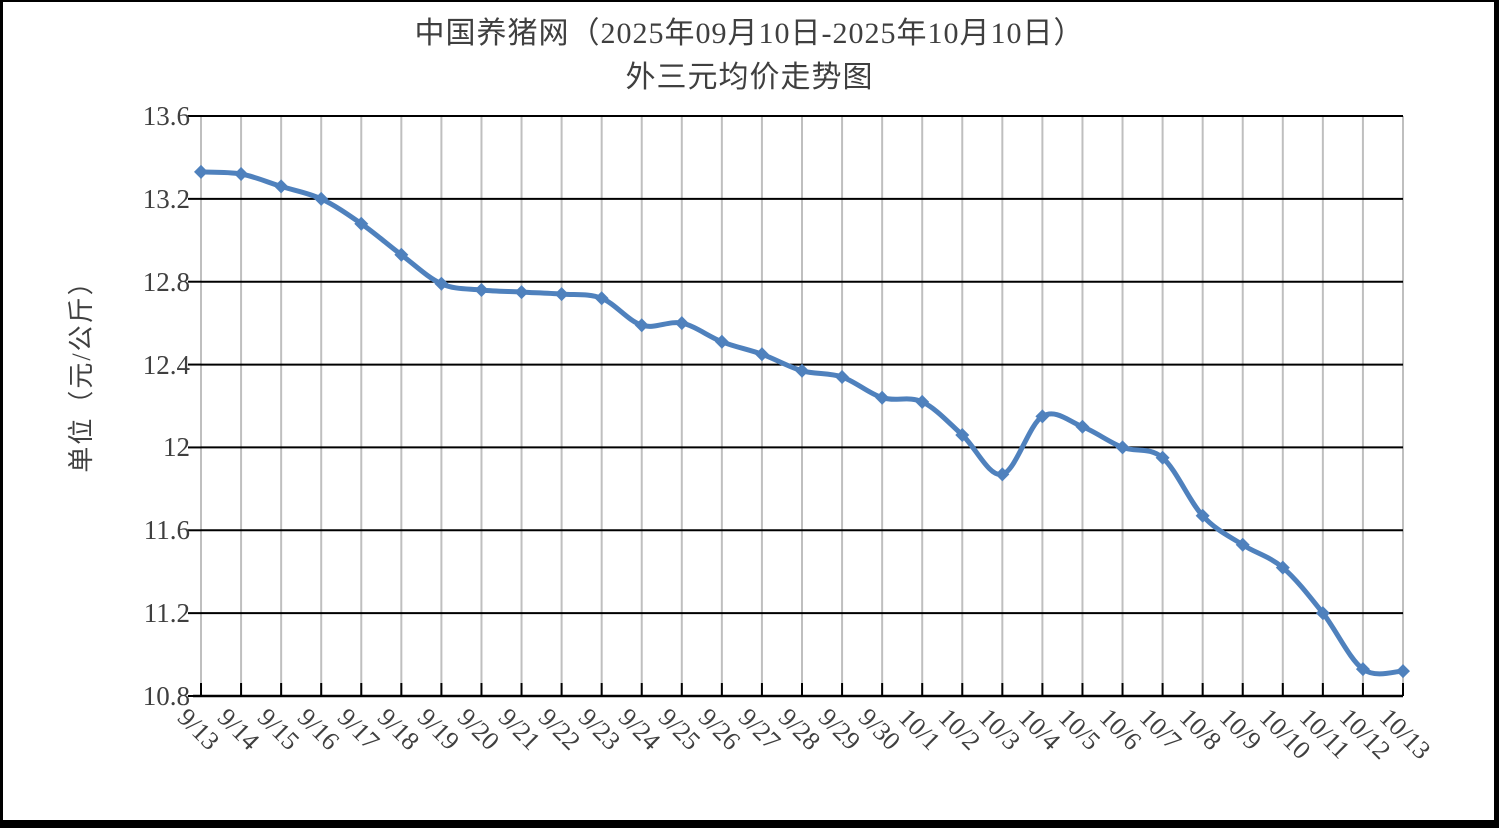  Describe the element at coordinates (749, 824) in the screenshot. I see `frame-border-bottom` at that location.